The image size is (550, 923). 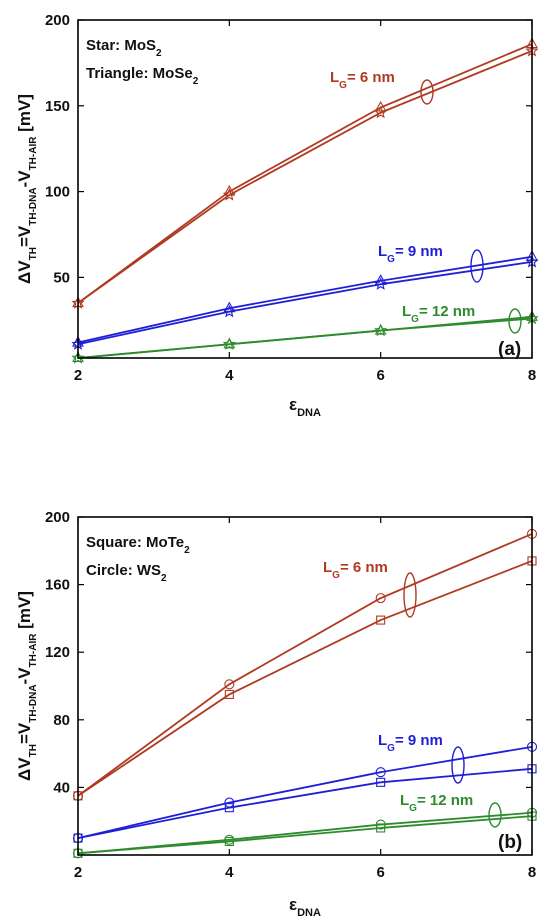 I want to click on y-tick-label: 150, so click(x=57, y=106).